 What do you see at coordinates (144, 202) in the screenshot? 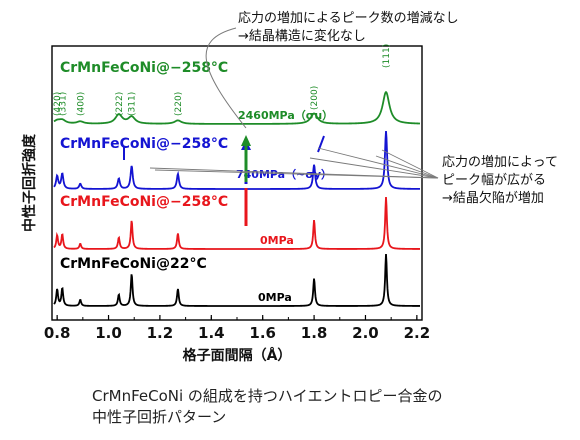
I see `series-name-1: CrMnFeCoNi@−258°C` at bounding box center [144, 202].